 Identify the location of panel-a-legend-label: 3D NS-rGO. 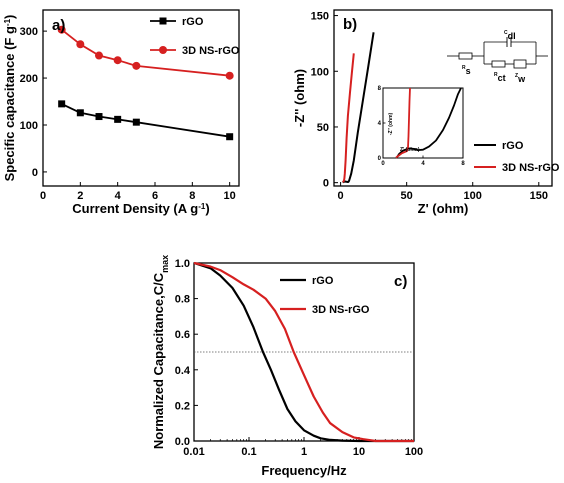
(211, 51).